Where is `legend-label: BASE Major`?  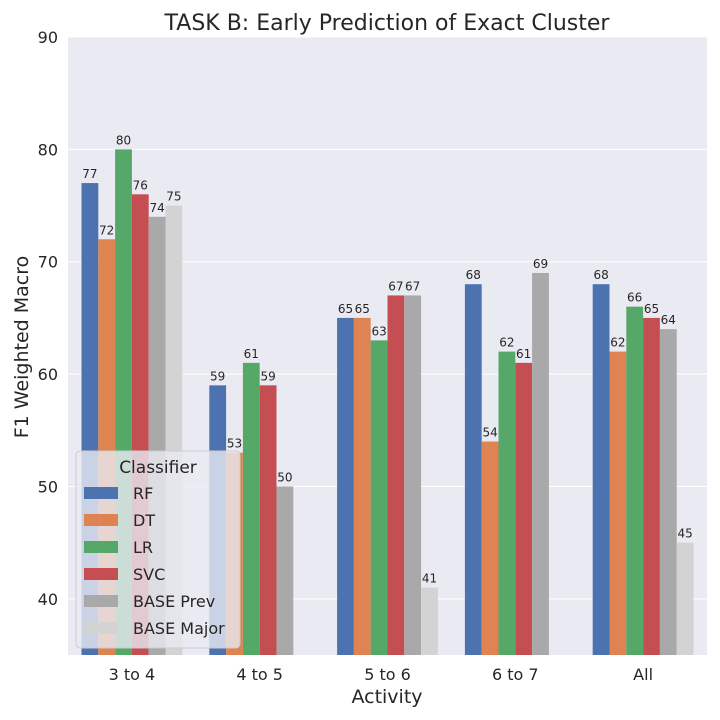
legend-label: BASE Major is located at coordinates (179, 628).